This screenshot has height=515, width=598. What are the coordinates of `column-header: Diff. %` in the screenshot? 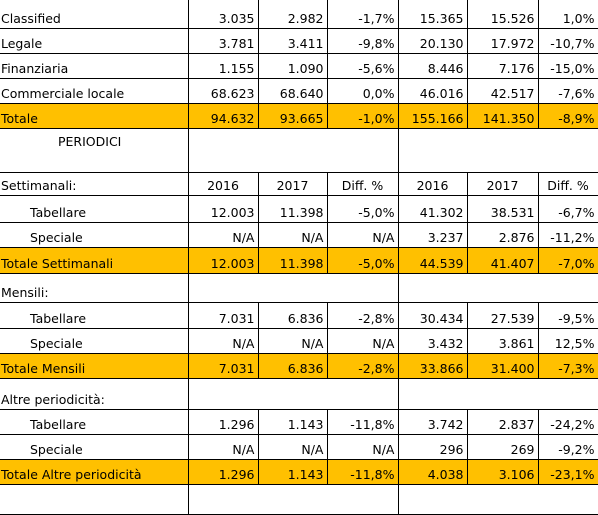 It's located at (567, 184).